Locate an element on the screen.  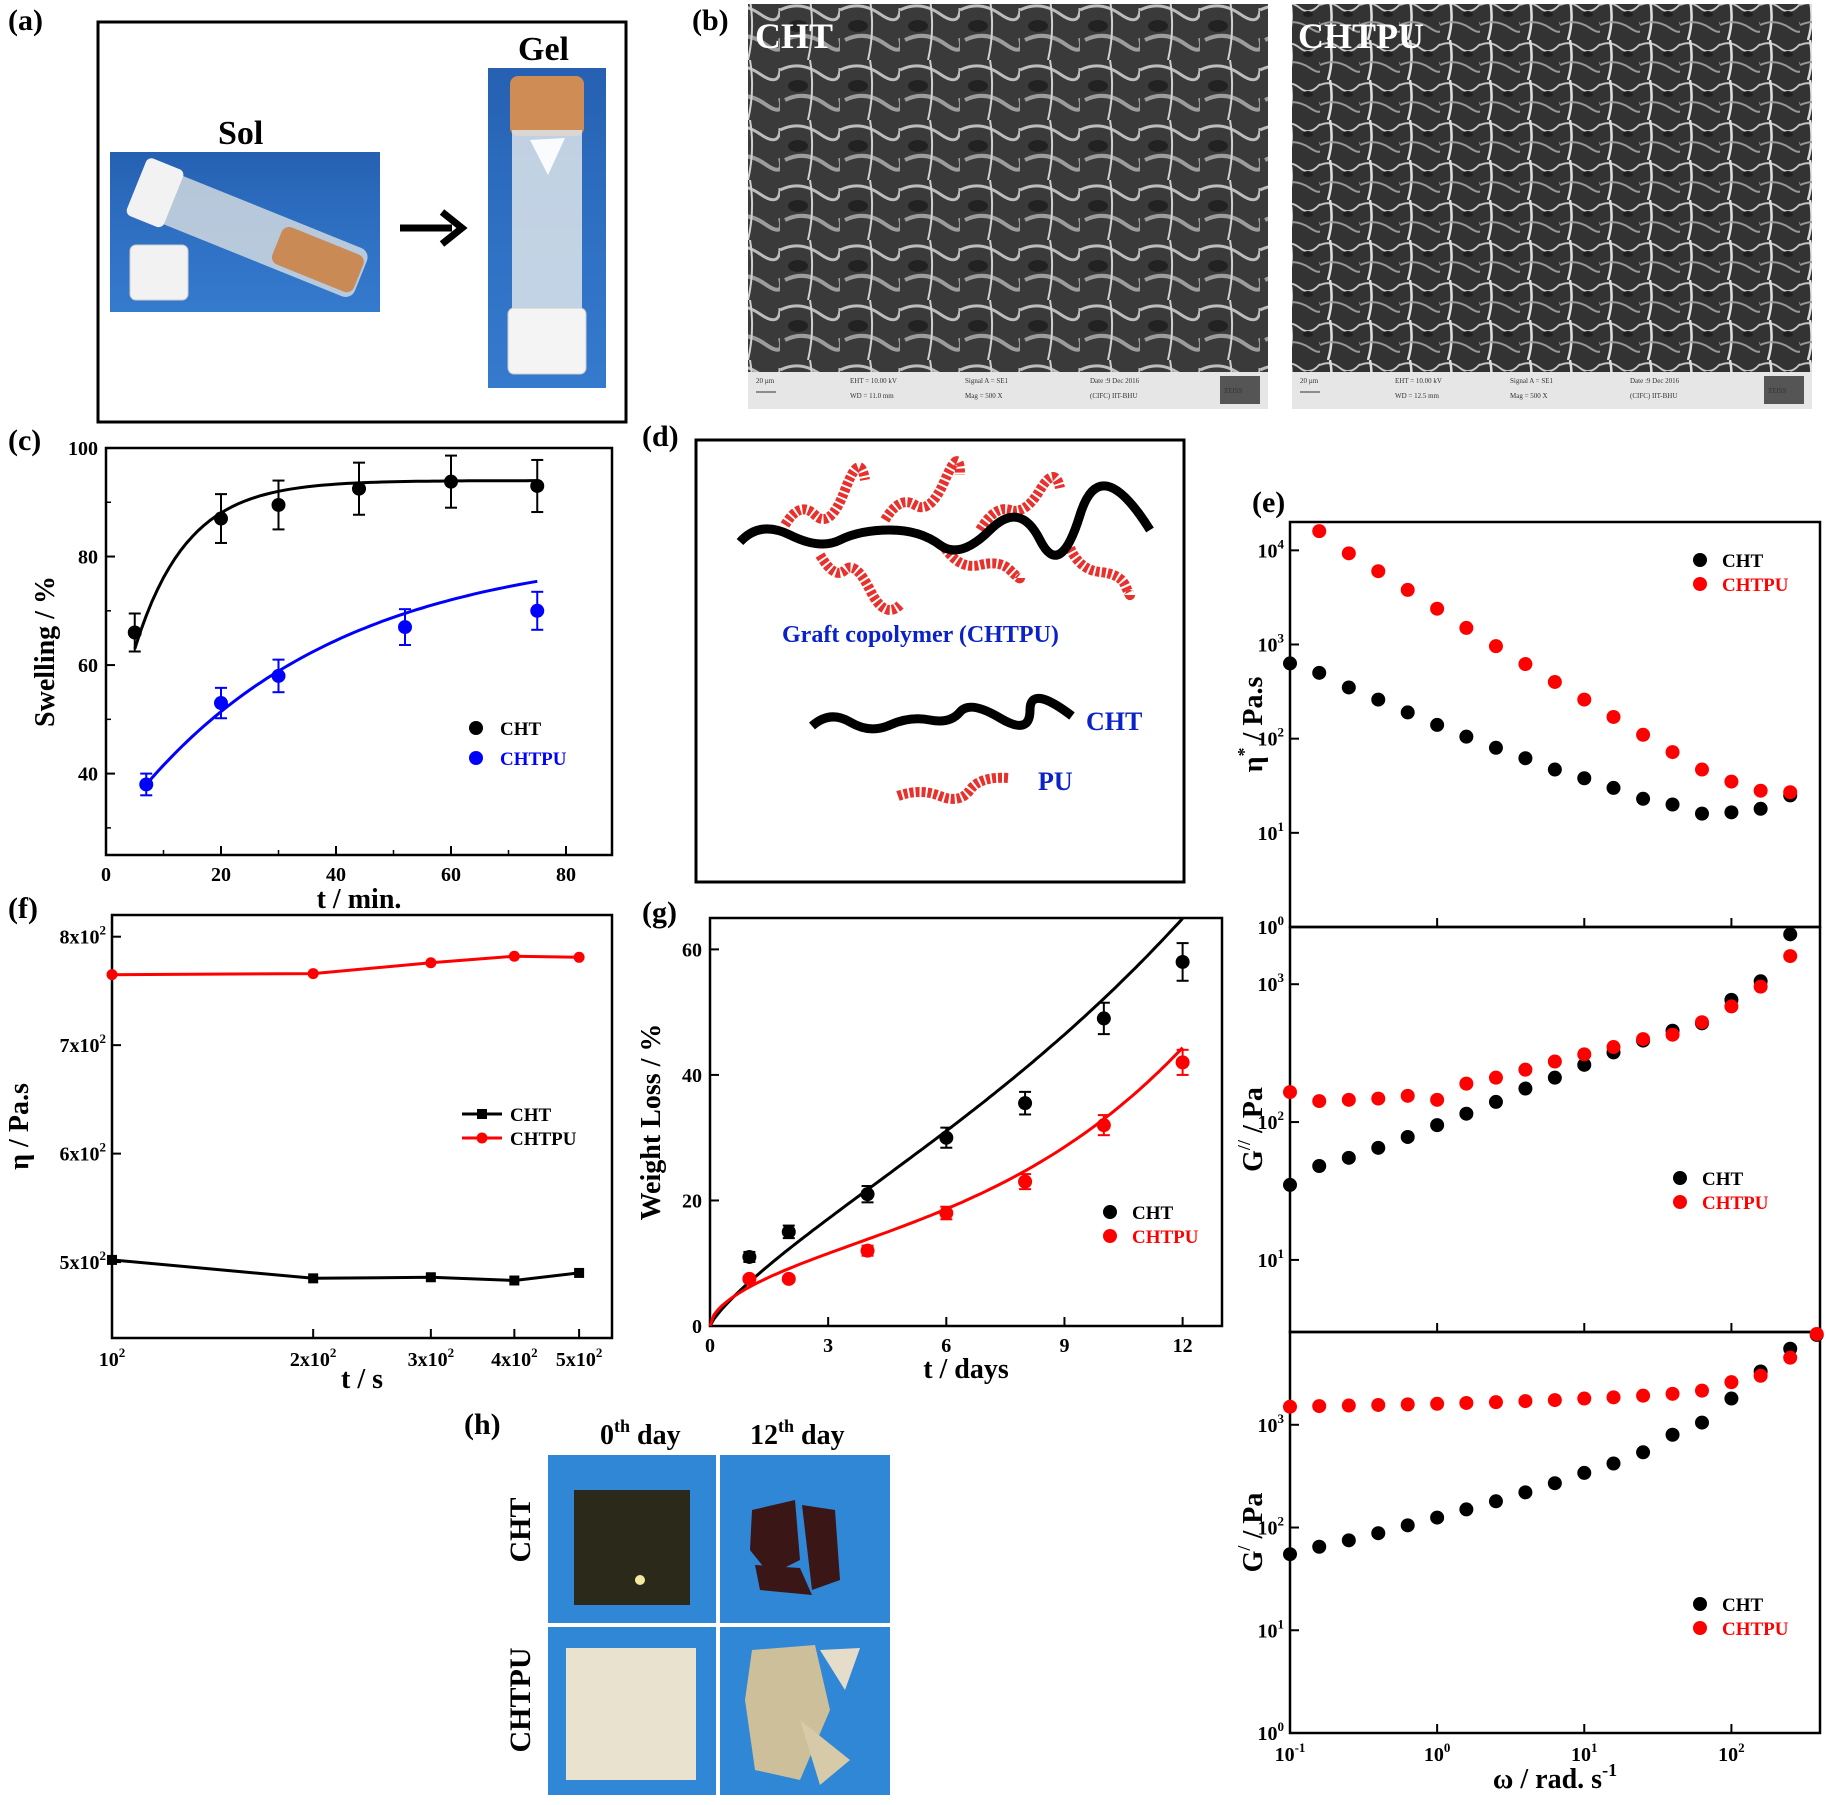
x-tick-label: 20 is located at coordinates (221, 875).